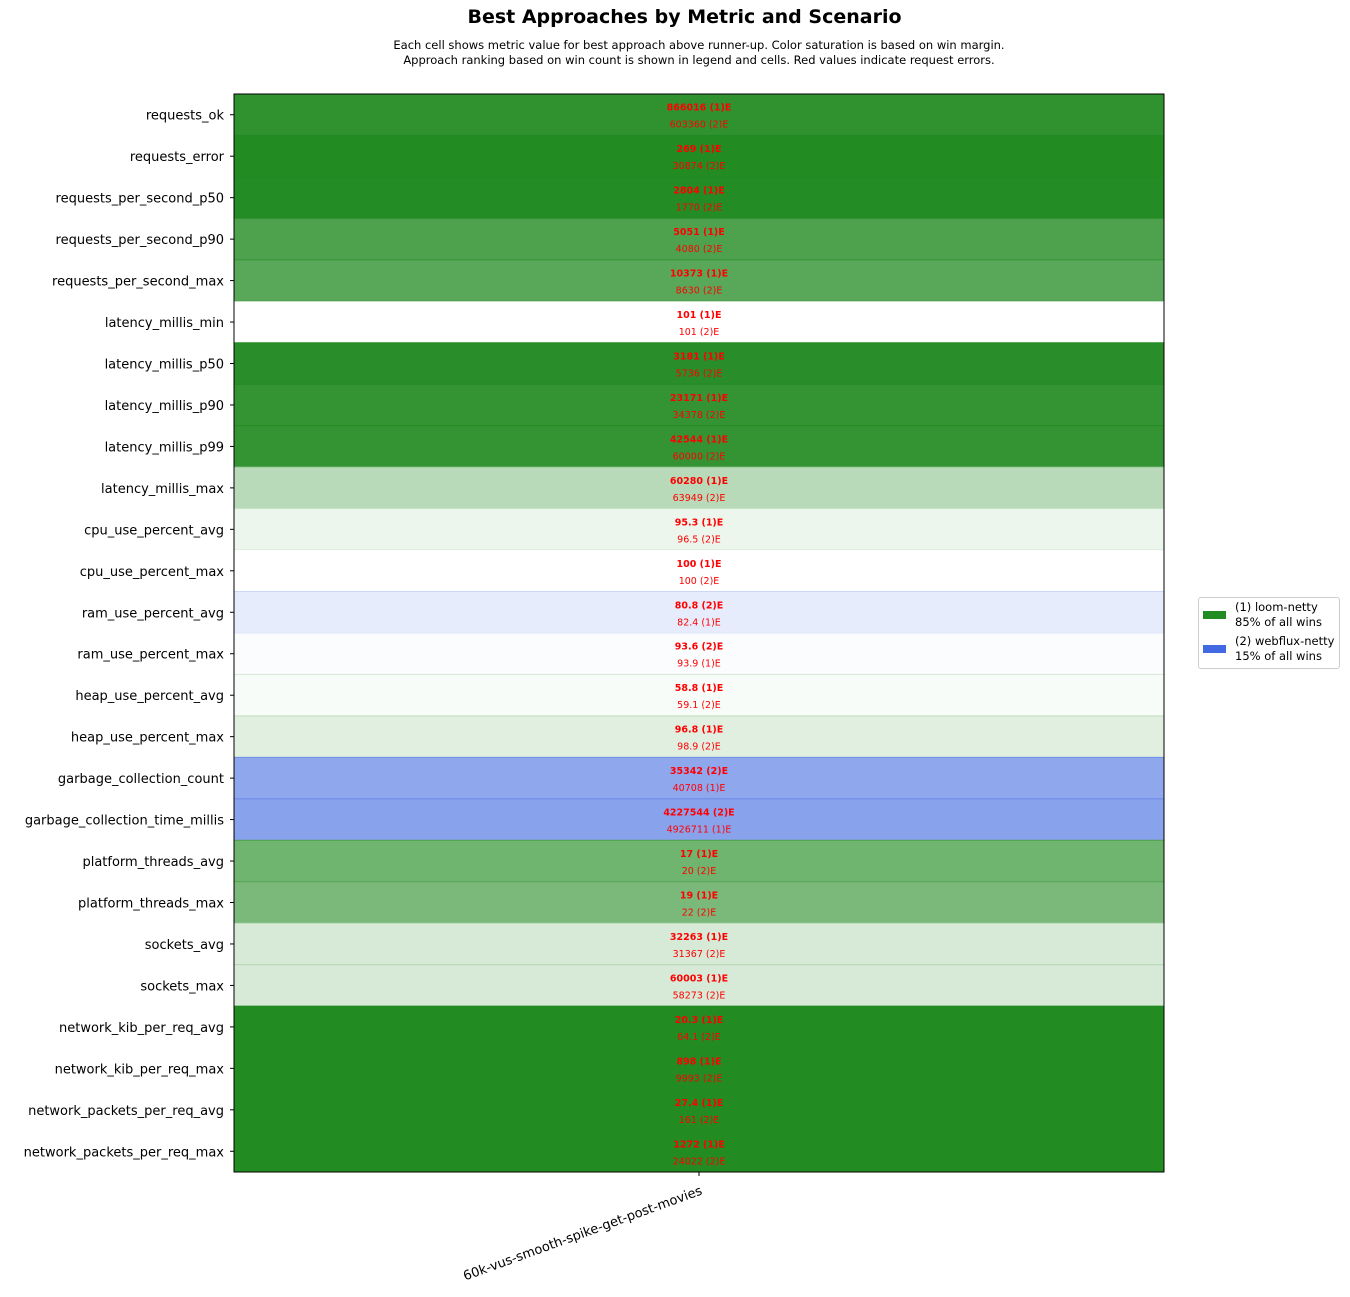 The width and height of the screenshot is (1350, 1297). Describe the element at coordinates (699, 871) in the screenshot. I see `cell-runner-up-value: 20 (2)E` at that location.